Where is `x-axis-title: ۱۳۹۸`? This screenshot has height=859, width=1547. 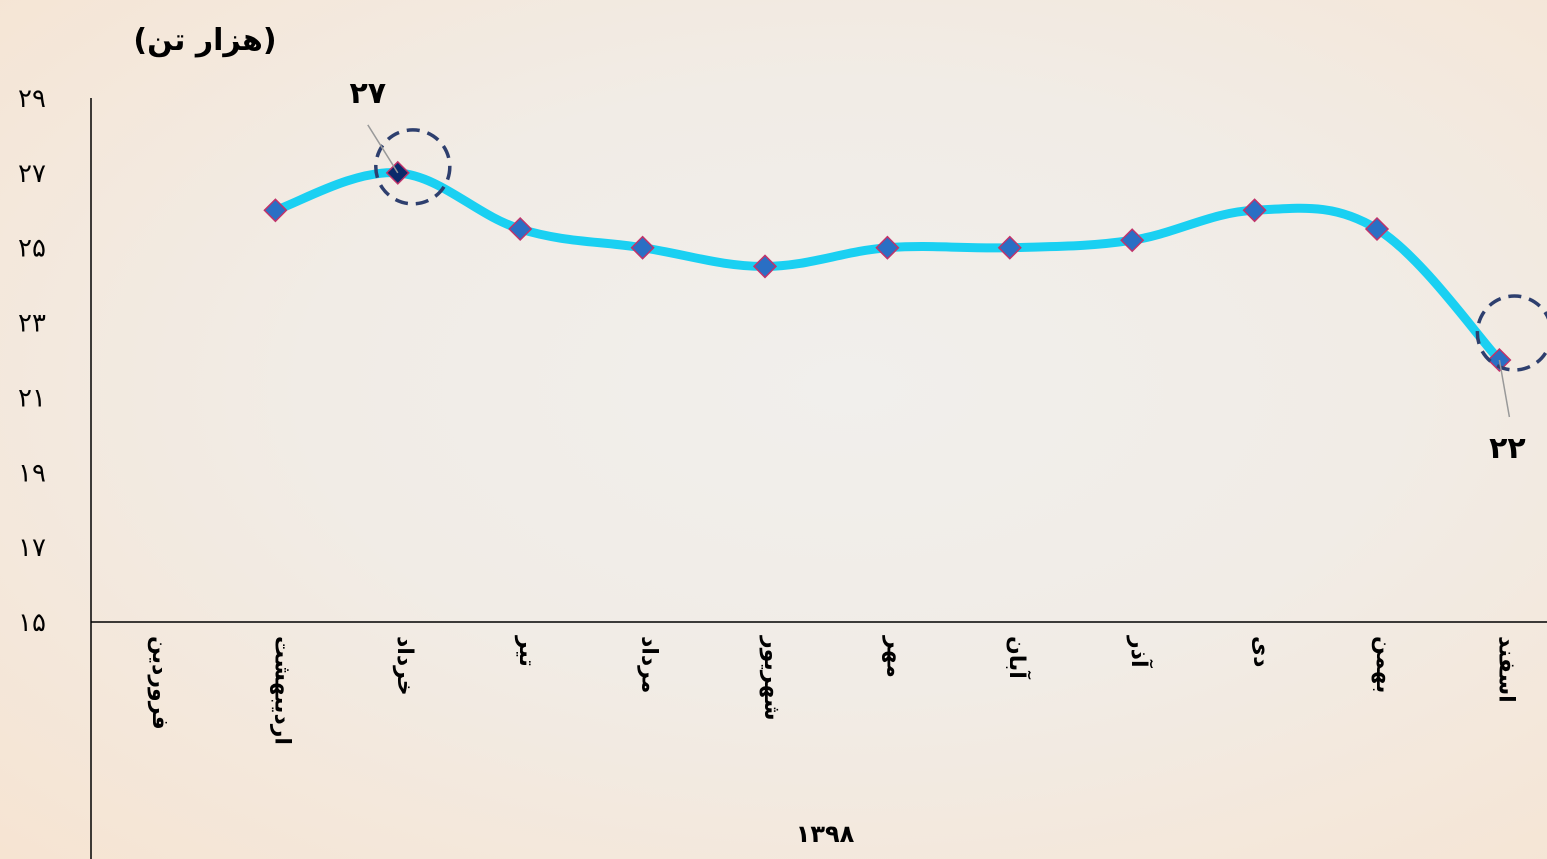
x-axis-title: ۱۳۹۸ is located at coordinates (825, 834).